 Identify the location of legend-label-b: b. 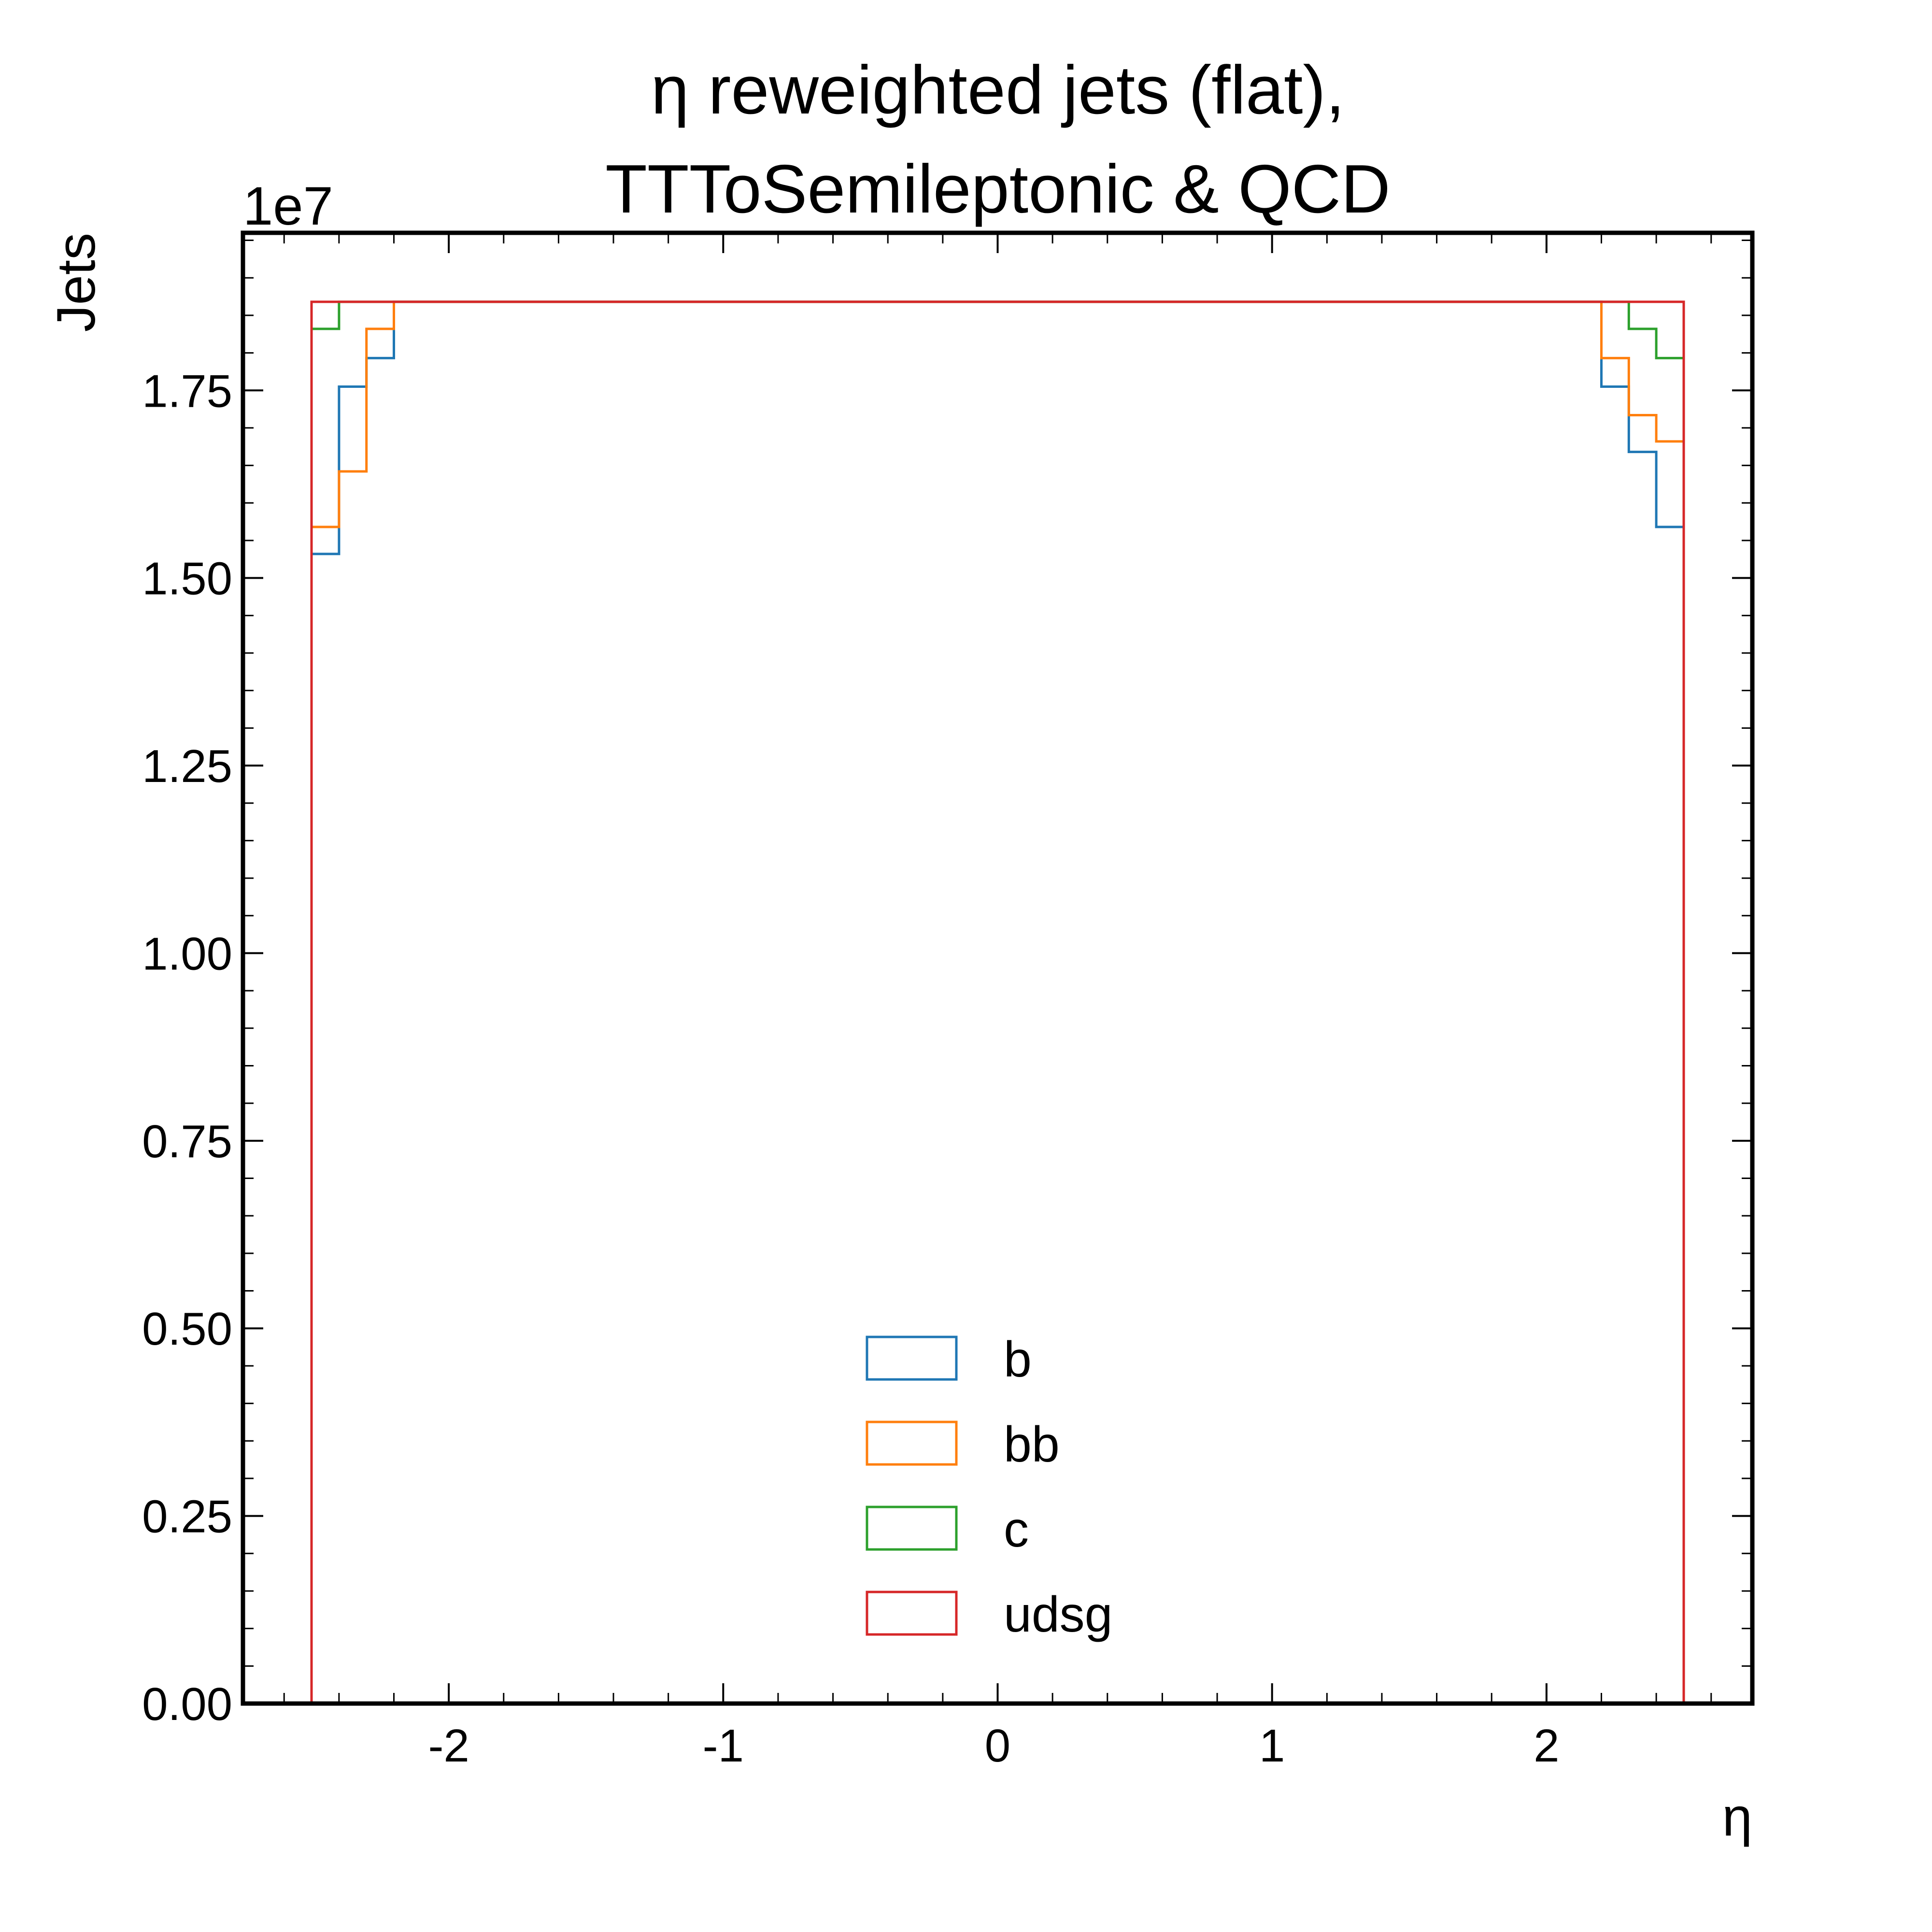
(1018, 1360).